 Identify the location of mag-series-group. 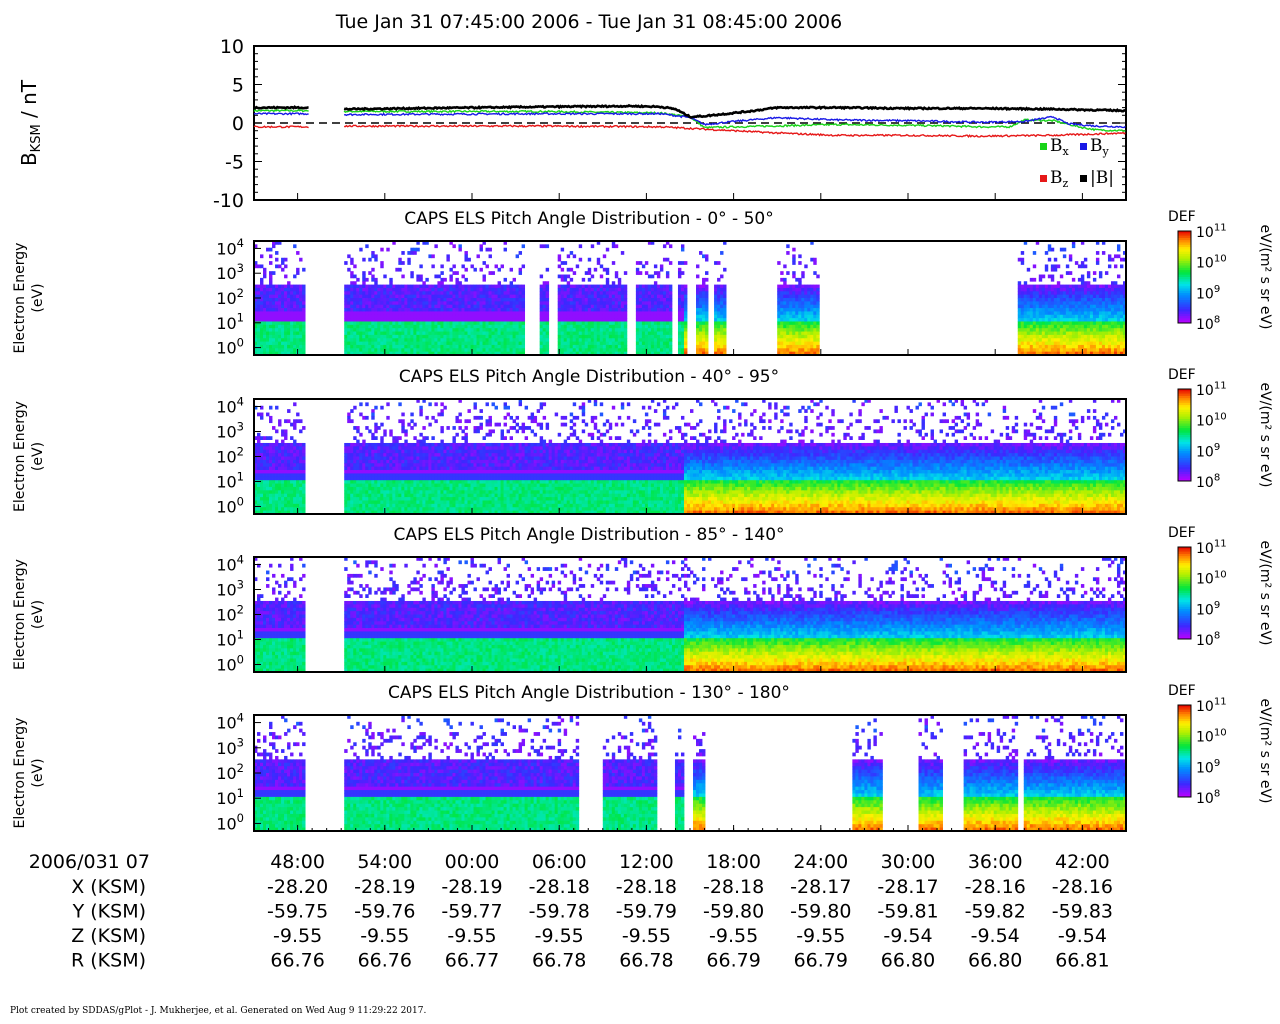
(689, 120).